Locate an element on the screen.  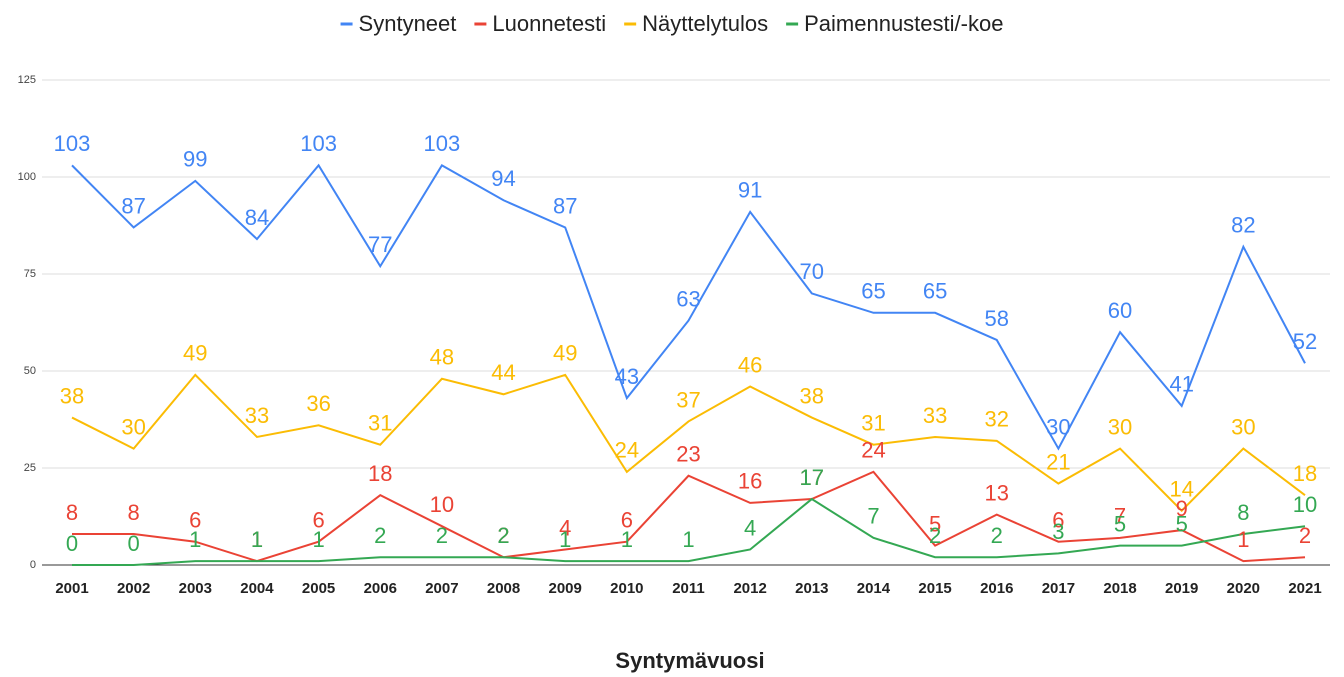
x-tick-label: 2013 is located at coordinates (811, 588).